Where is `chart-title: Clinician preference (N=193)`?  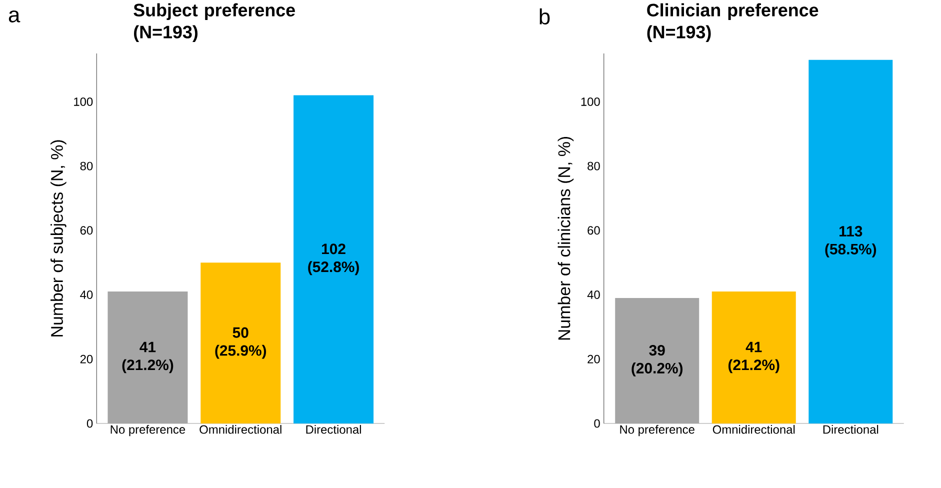
chart-title: Clinician preference (N=193) is located at coordinates (732, 22).